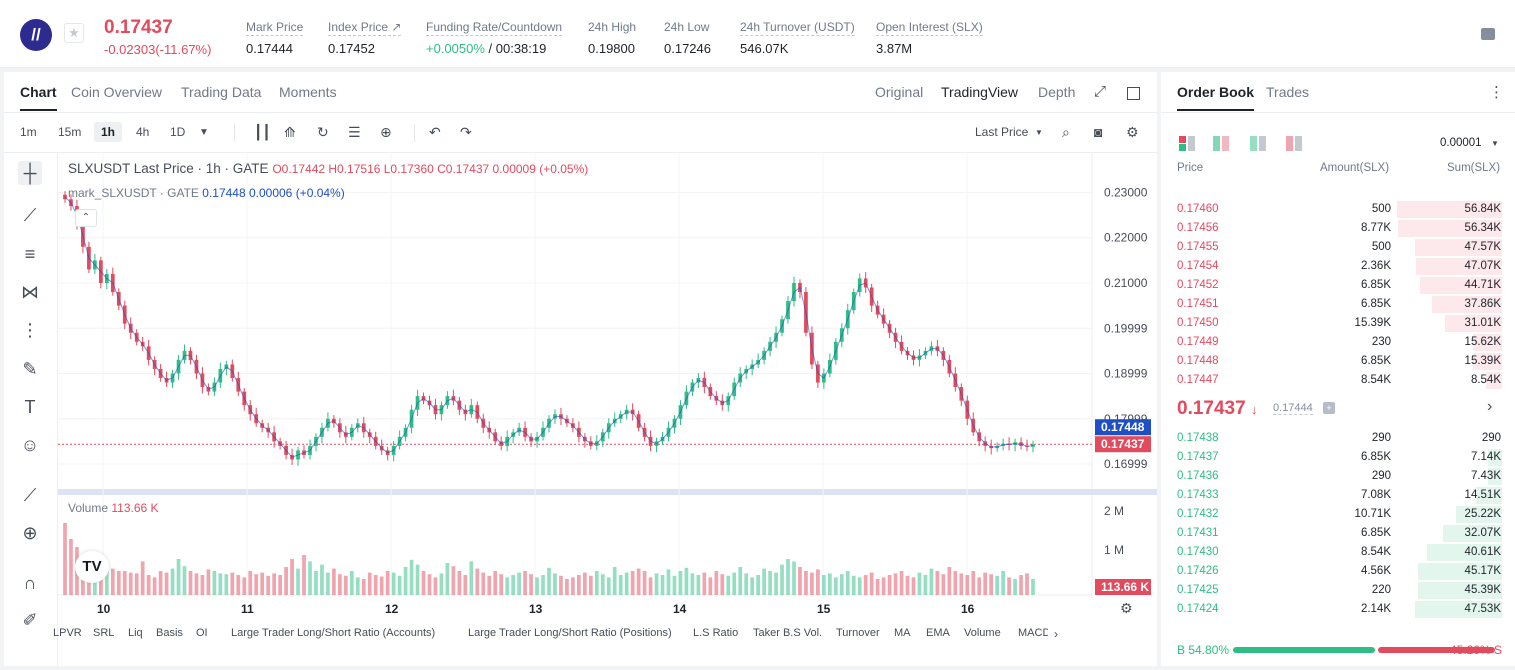 The width and height of the screenshot is (1515, 670). Describe the element at coordinates (982, 633) in the screenshot. I see `indicator-volume: Volume` at that location.